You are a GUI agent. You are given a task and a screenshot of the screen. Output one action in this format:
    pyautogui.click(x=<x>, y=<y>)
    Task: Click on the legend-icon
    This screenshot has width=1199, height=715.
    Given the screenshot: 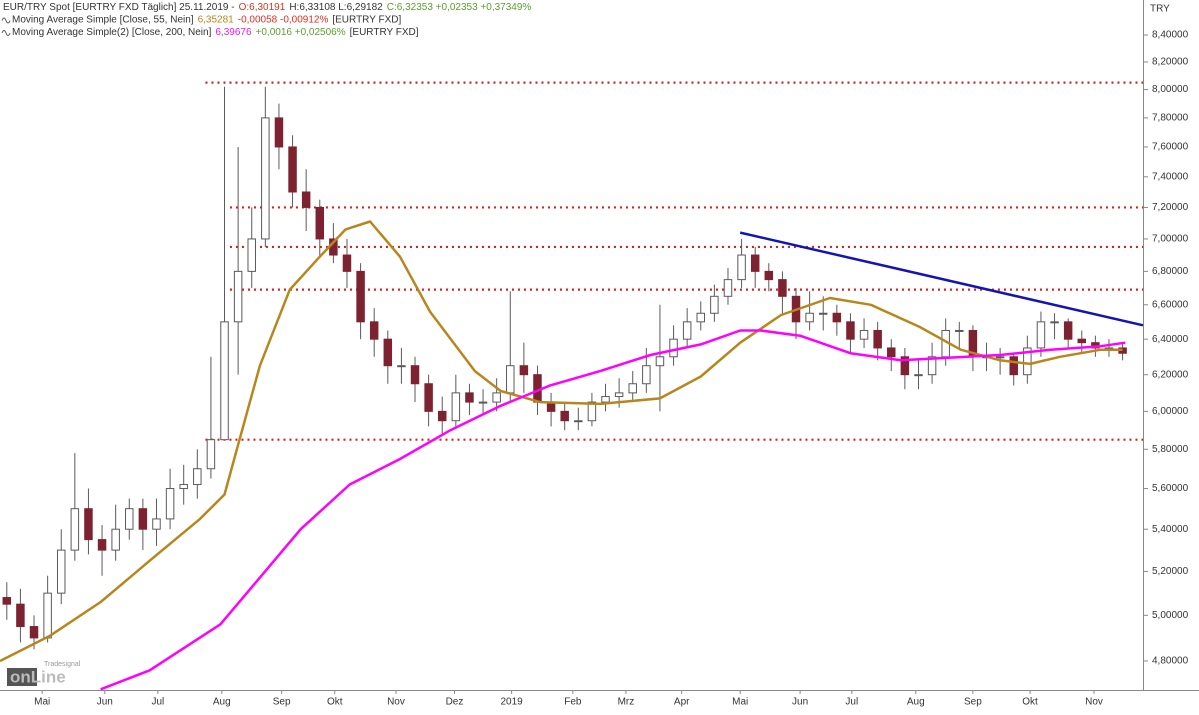 What is the action you would take?
    pyautogui.click(x=6, y=33)
    